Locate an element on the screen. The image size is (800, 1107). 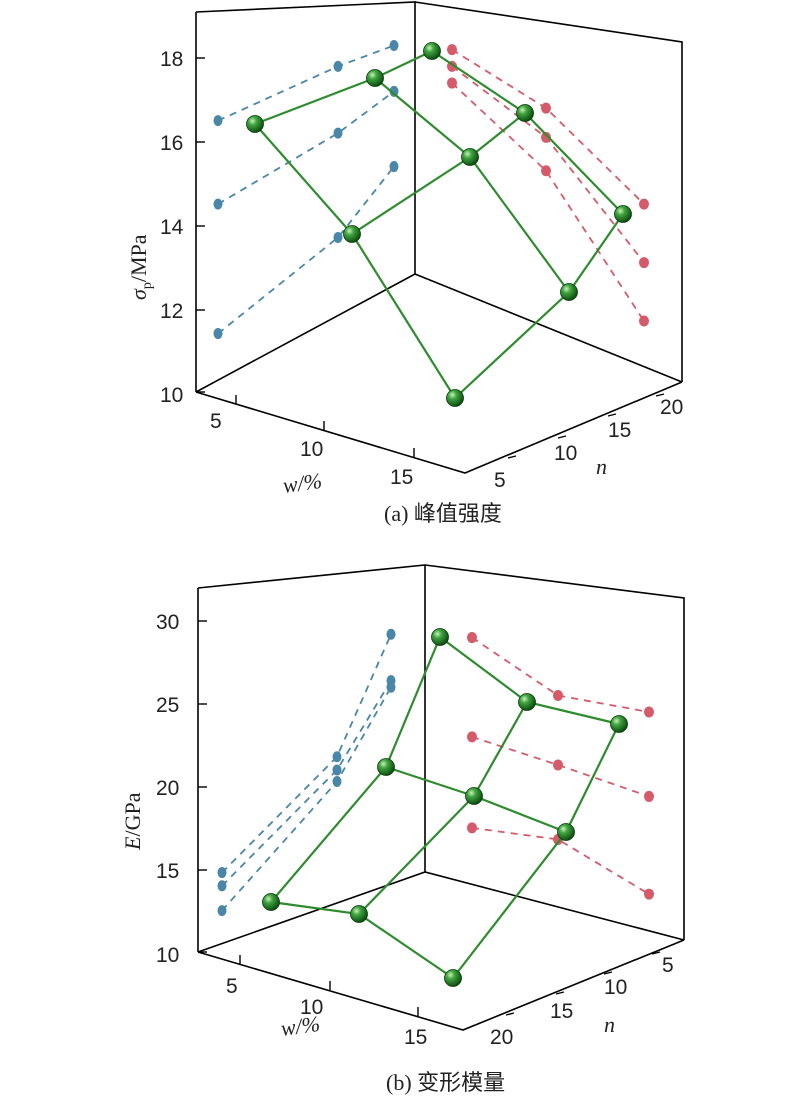
panel-b-red-projection is located at coordinates (560, 766).